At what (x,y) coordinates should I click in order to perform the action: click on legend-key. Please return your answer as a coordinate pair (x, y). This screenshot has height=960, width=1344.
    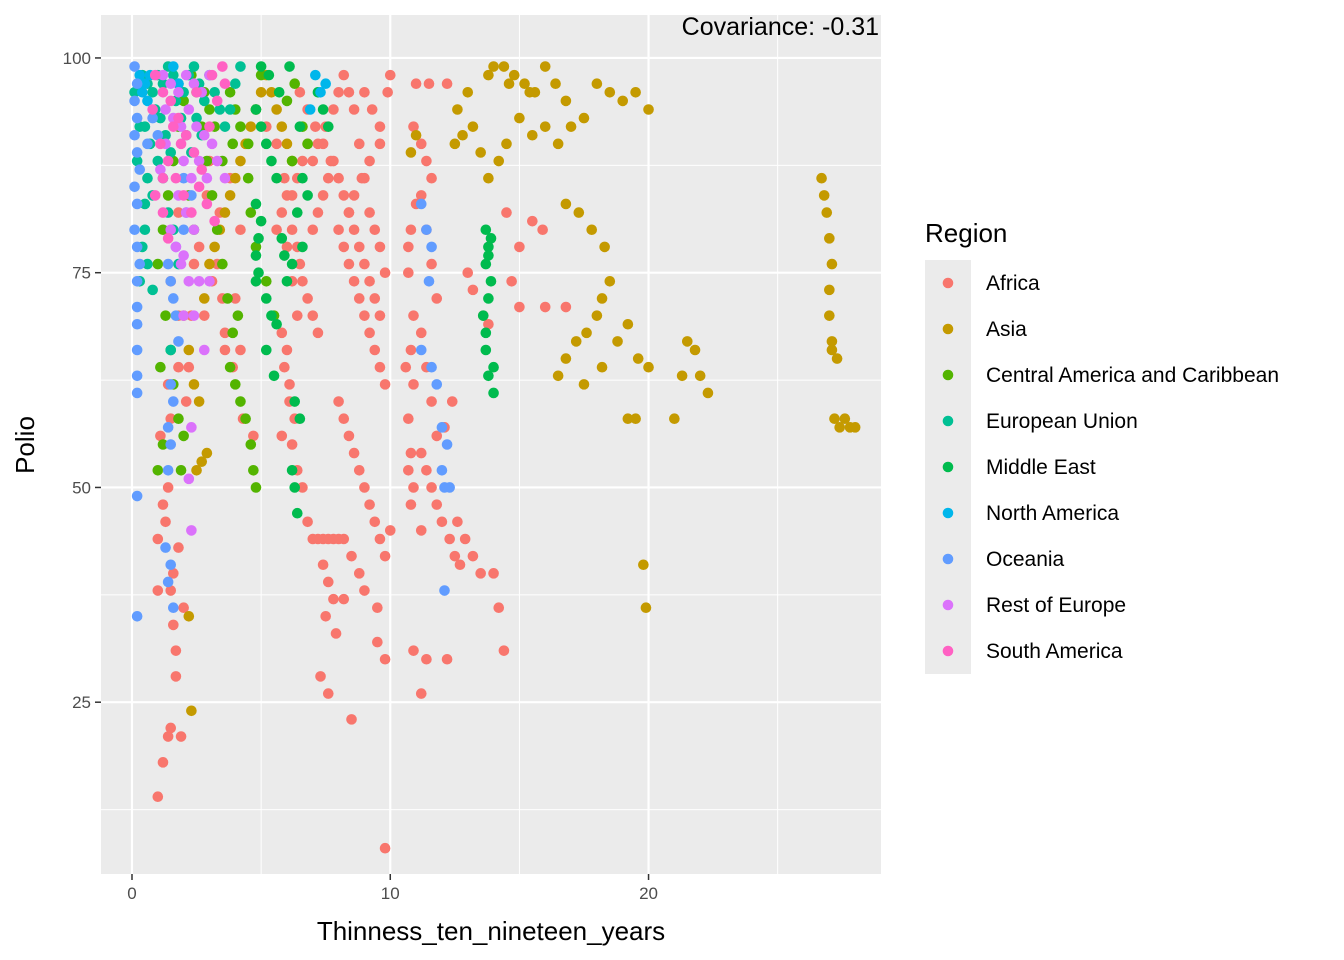
    Looking at the image, I should click on (948, 605).